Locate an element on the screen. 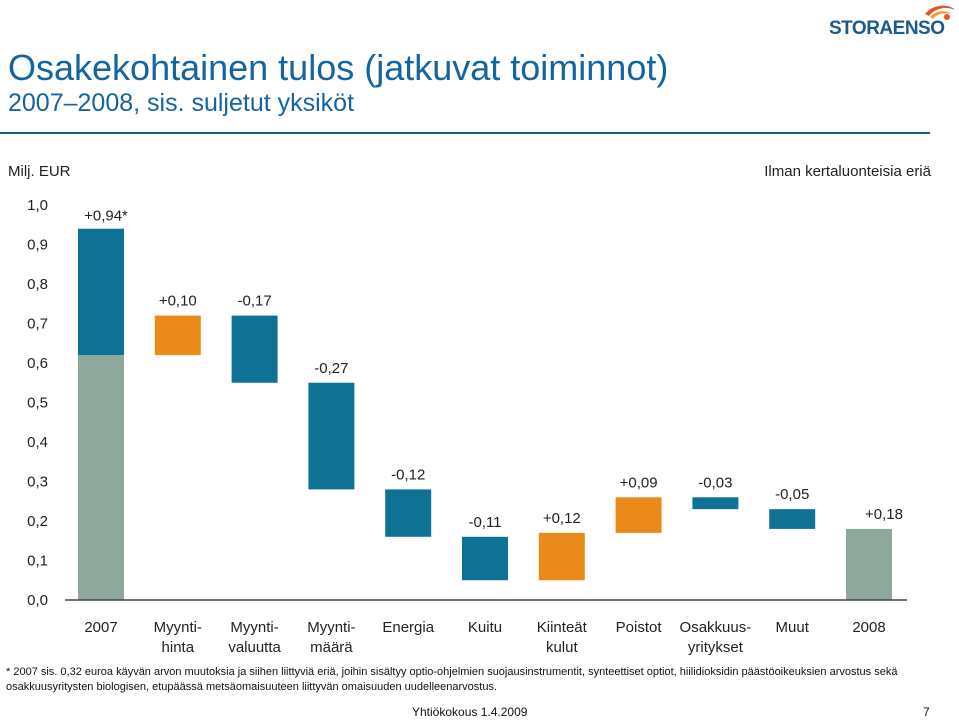  bar-value-label: +0,94* is located at coordinates (106, 216).